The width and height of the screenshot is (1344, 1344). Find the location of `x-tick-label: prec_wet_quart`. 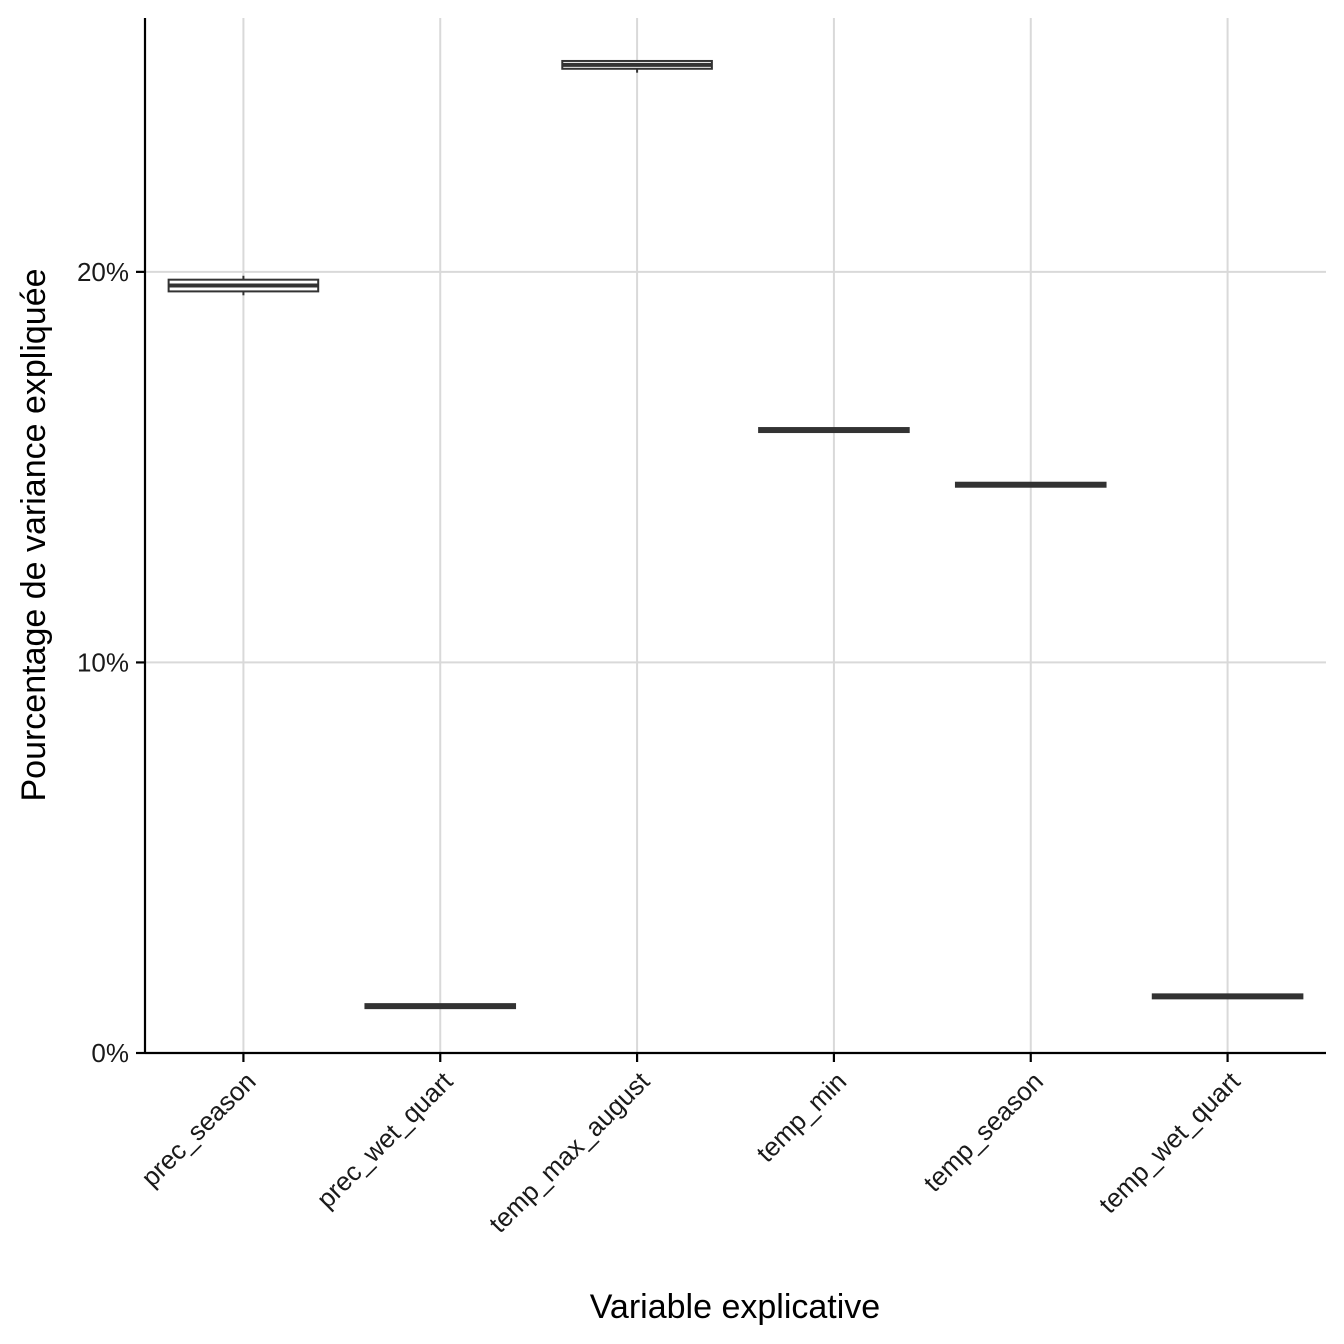

x-tick-label: prec_wet_quart is located at coordinates (385, 1139).